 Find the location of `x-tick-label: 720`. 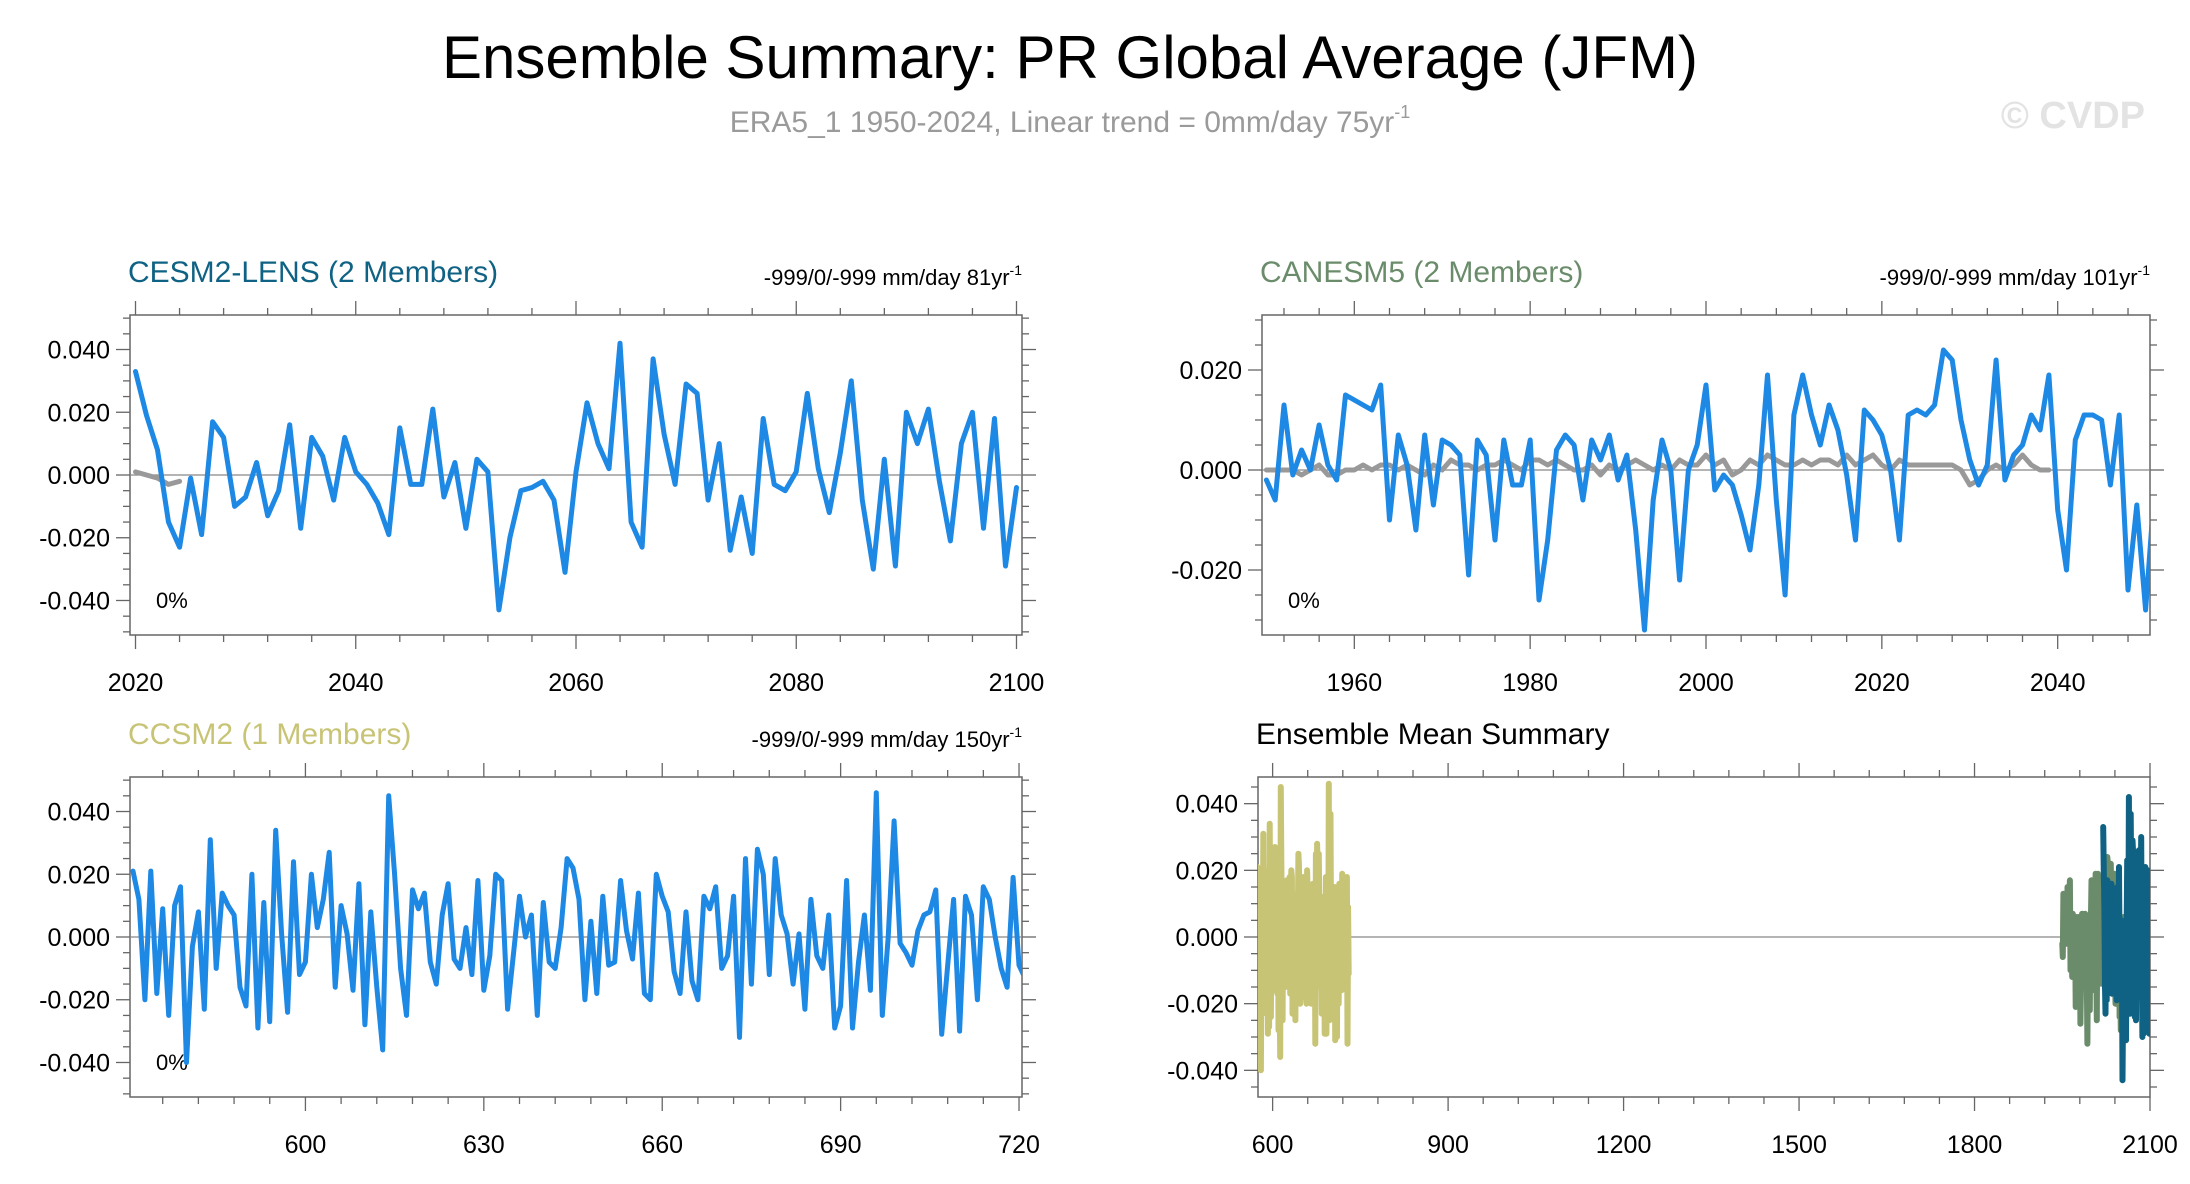

x-tick-label: 720 is located at coordinates (1019, 1145).